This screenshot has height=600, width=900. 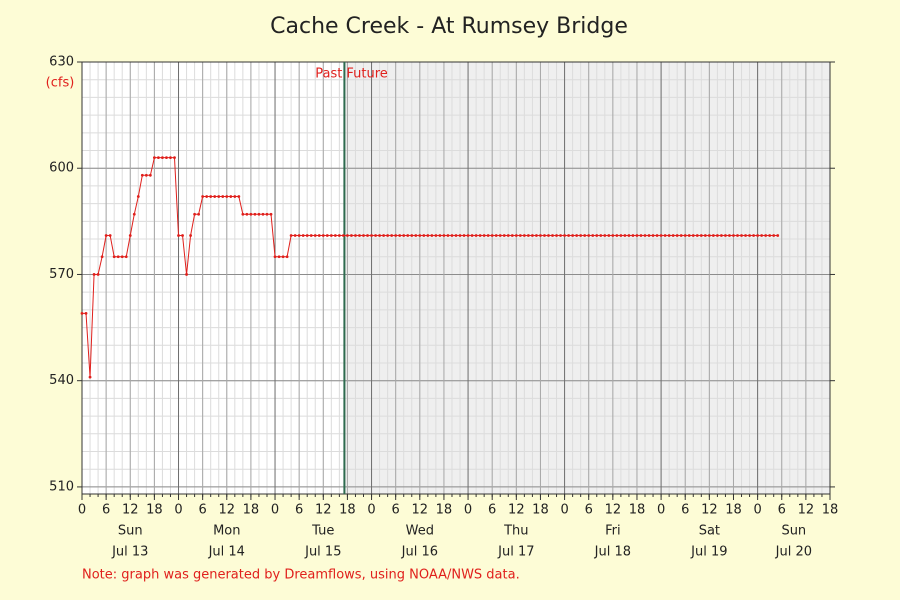 What do you see at coordinates (515, 531) in the screenshot?
I see `day-name: Thu` at bounding box center [515, 531].